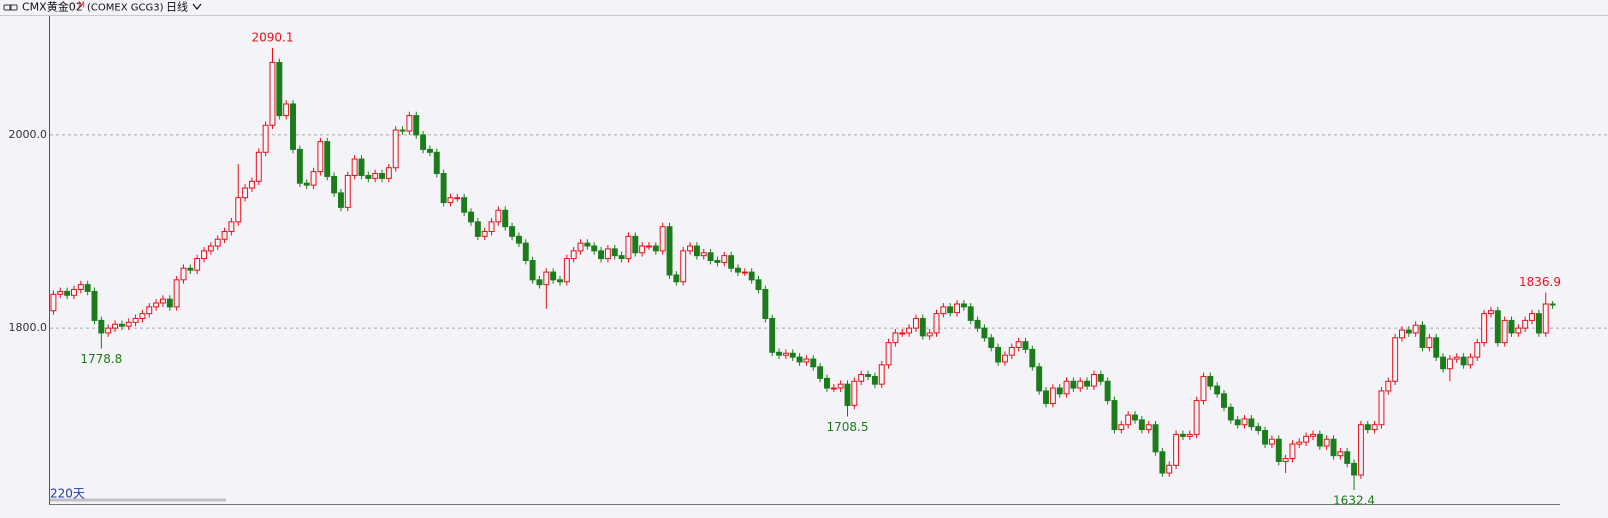  What do you see at coordinates (28, 134) in the screenshot?
I see `y-tick-label: 2000.0` at bounding box center [28, 134].